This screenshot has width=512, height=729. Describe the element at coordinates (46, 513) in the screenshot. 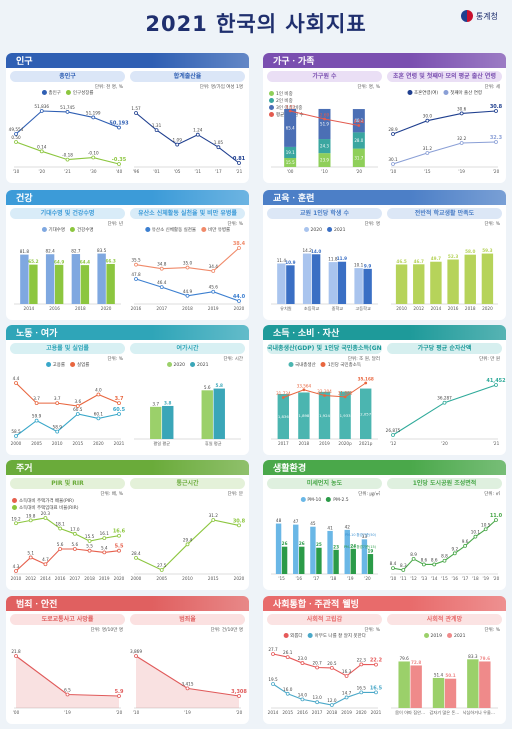

I see `point-value-label: 20.3` at that location.